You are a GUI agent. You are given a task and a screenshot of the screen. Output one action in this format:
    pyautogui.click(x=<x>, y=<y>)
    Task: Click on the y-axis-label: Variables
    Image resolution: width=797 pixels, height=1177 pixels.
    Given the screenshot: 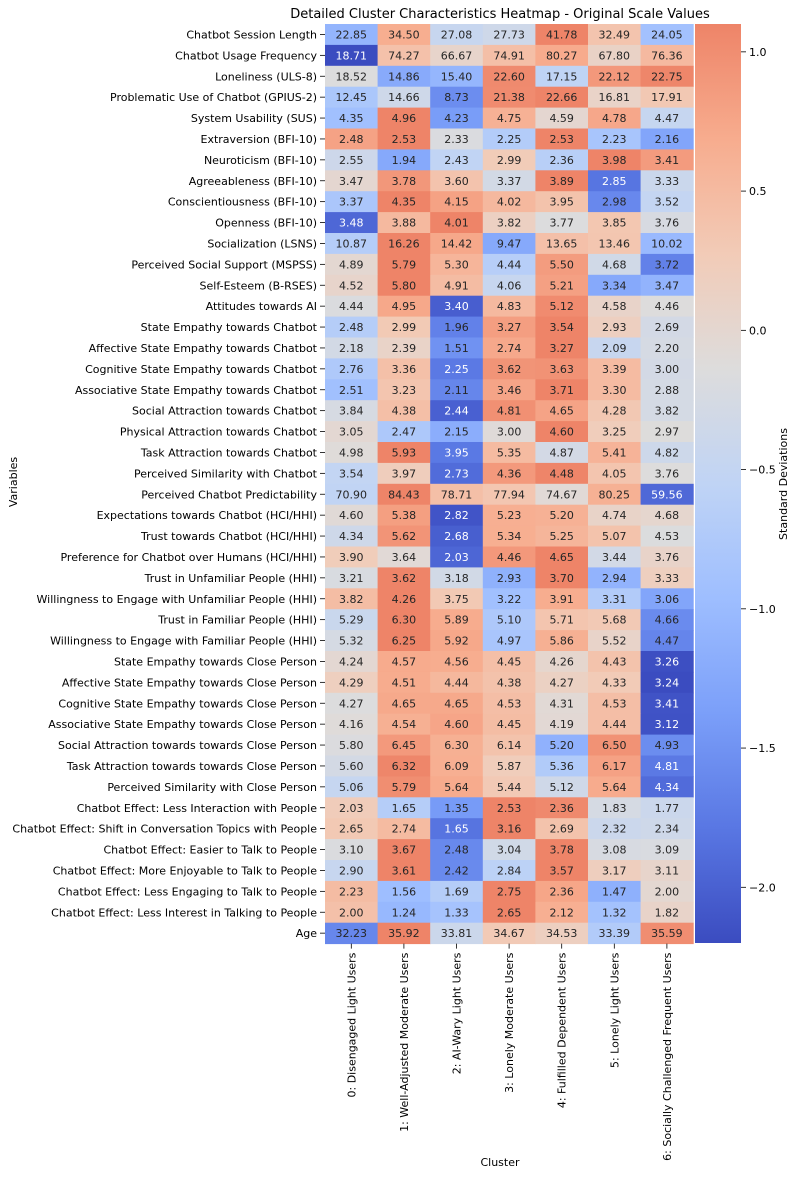 What is the action you would take?
    pyautogui.click(x=13, y=482)
    